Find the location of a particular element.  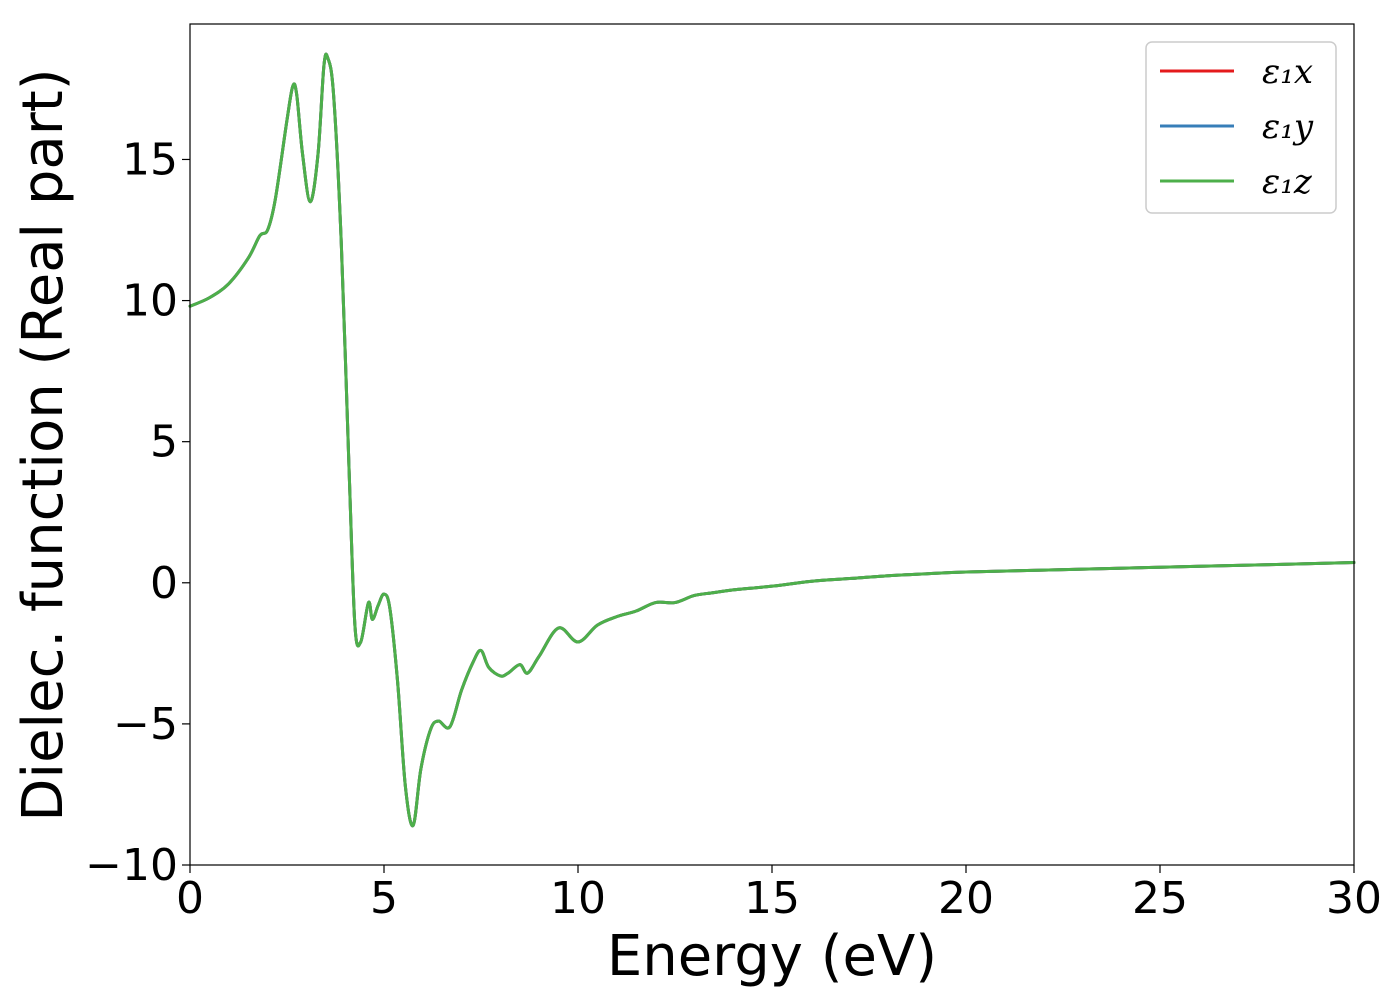

y-axis-ticks: −10 −5 0 5 10 15 is located at coordinates (137, 512).